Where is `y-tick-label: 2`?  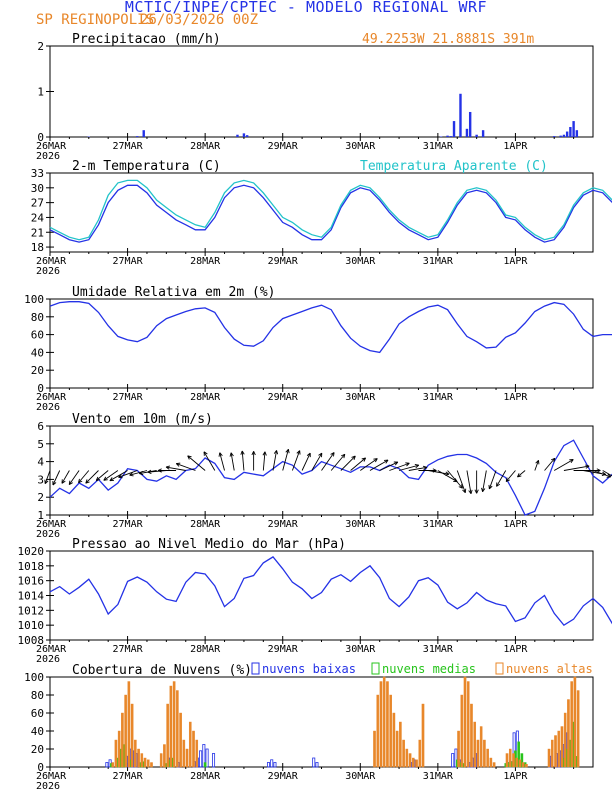 y-tick-label: 2 is located at coordinates (40, 46).